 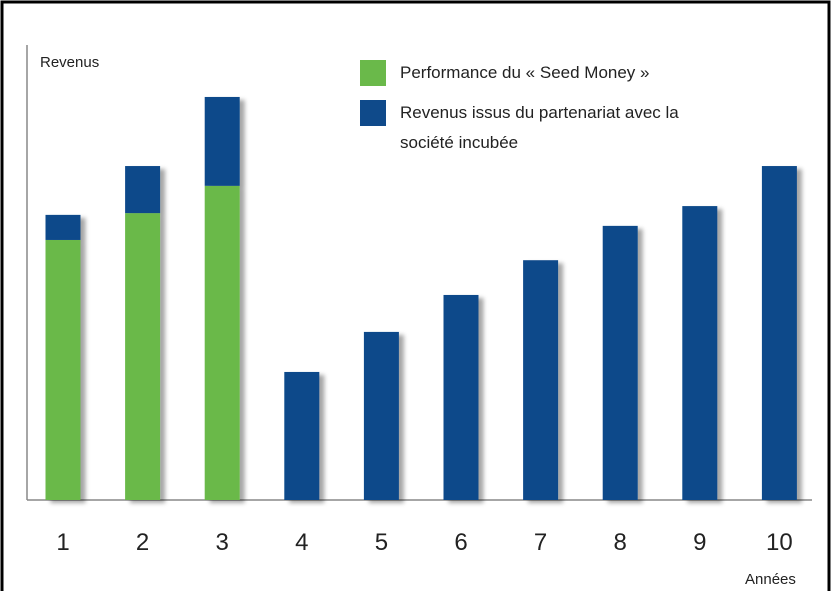 What do you see at coordinates (62, 542) in the screenshot?
I see `x-tick-label: 1` at bounding box center [62, 542].